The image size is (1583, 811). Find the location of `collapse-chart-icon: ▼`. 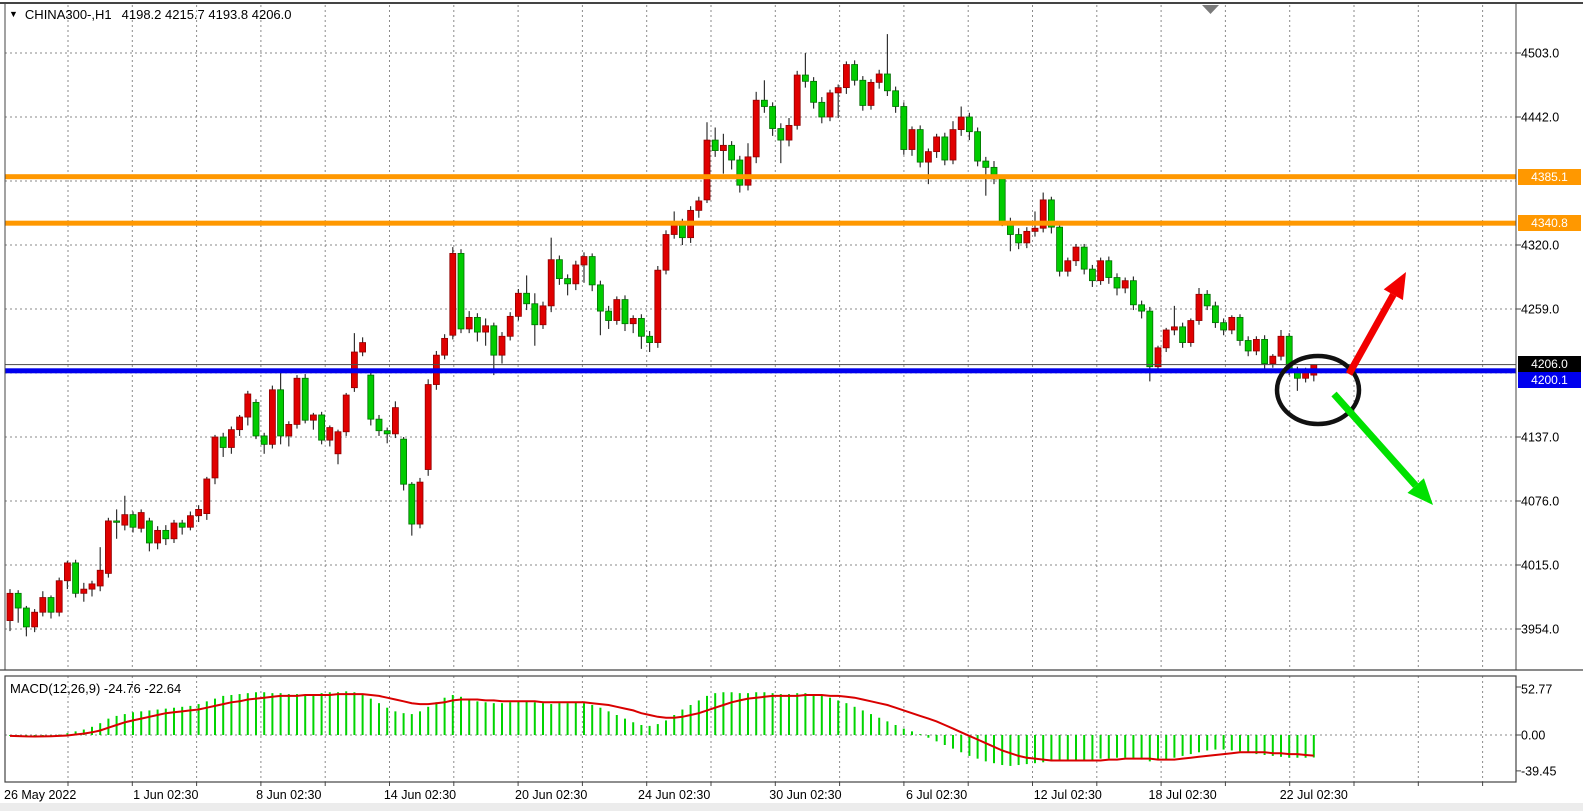

collapse-chart-icon: ▼ is located at coordinates (13, 14).